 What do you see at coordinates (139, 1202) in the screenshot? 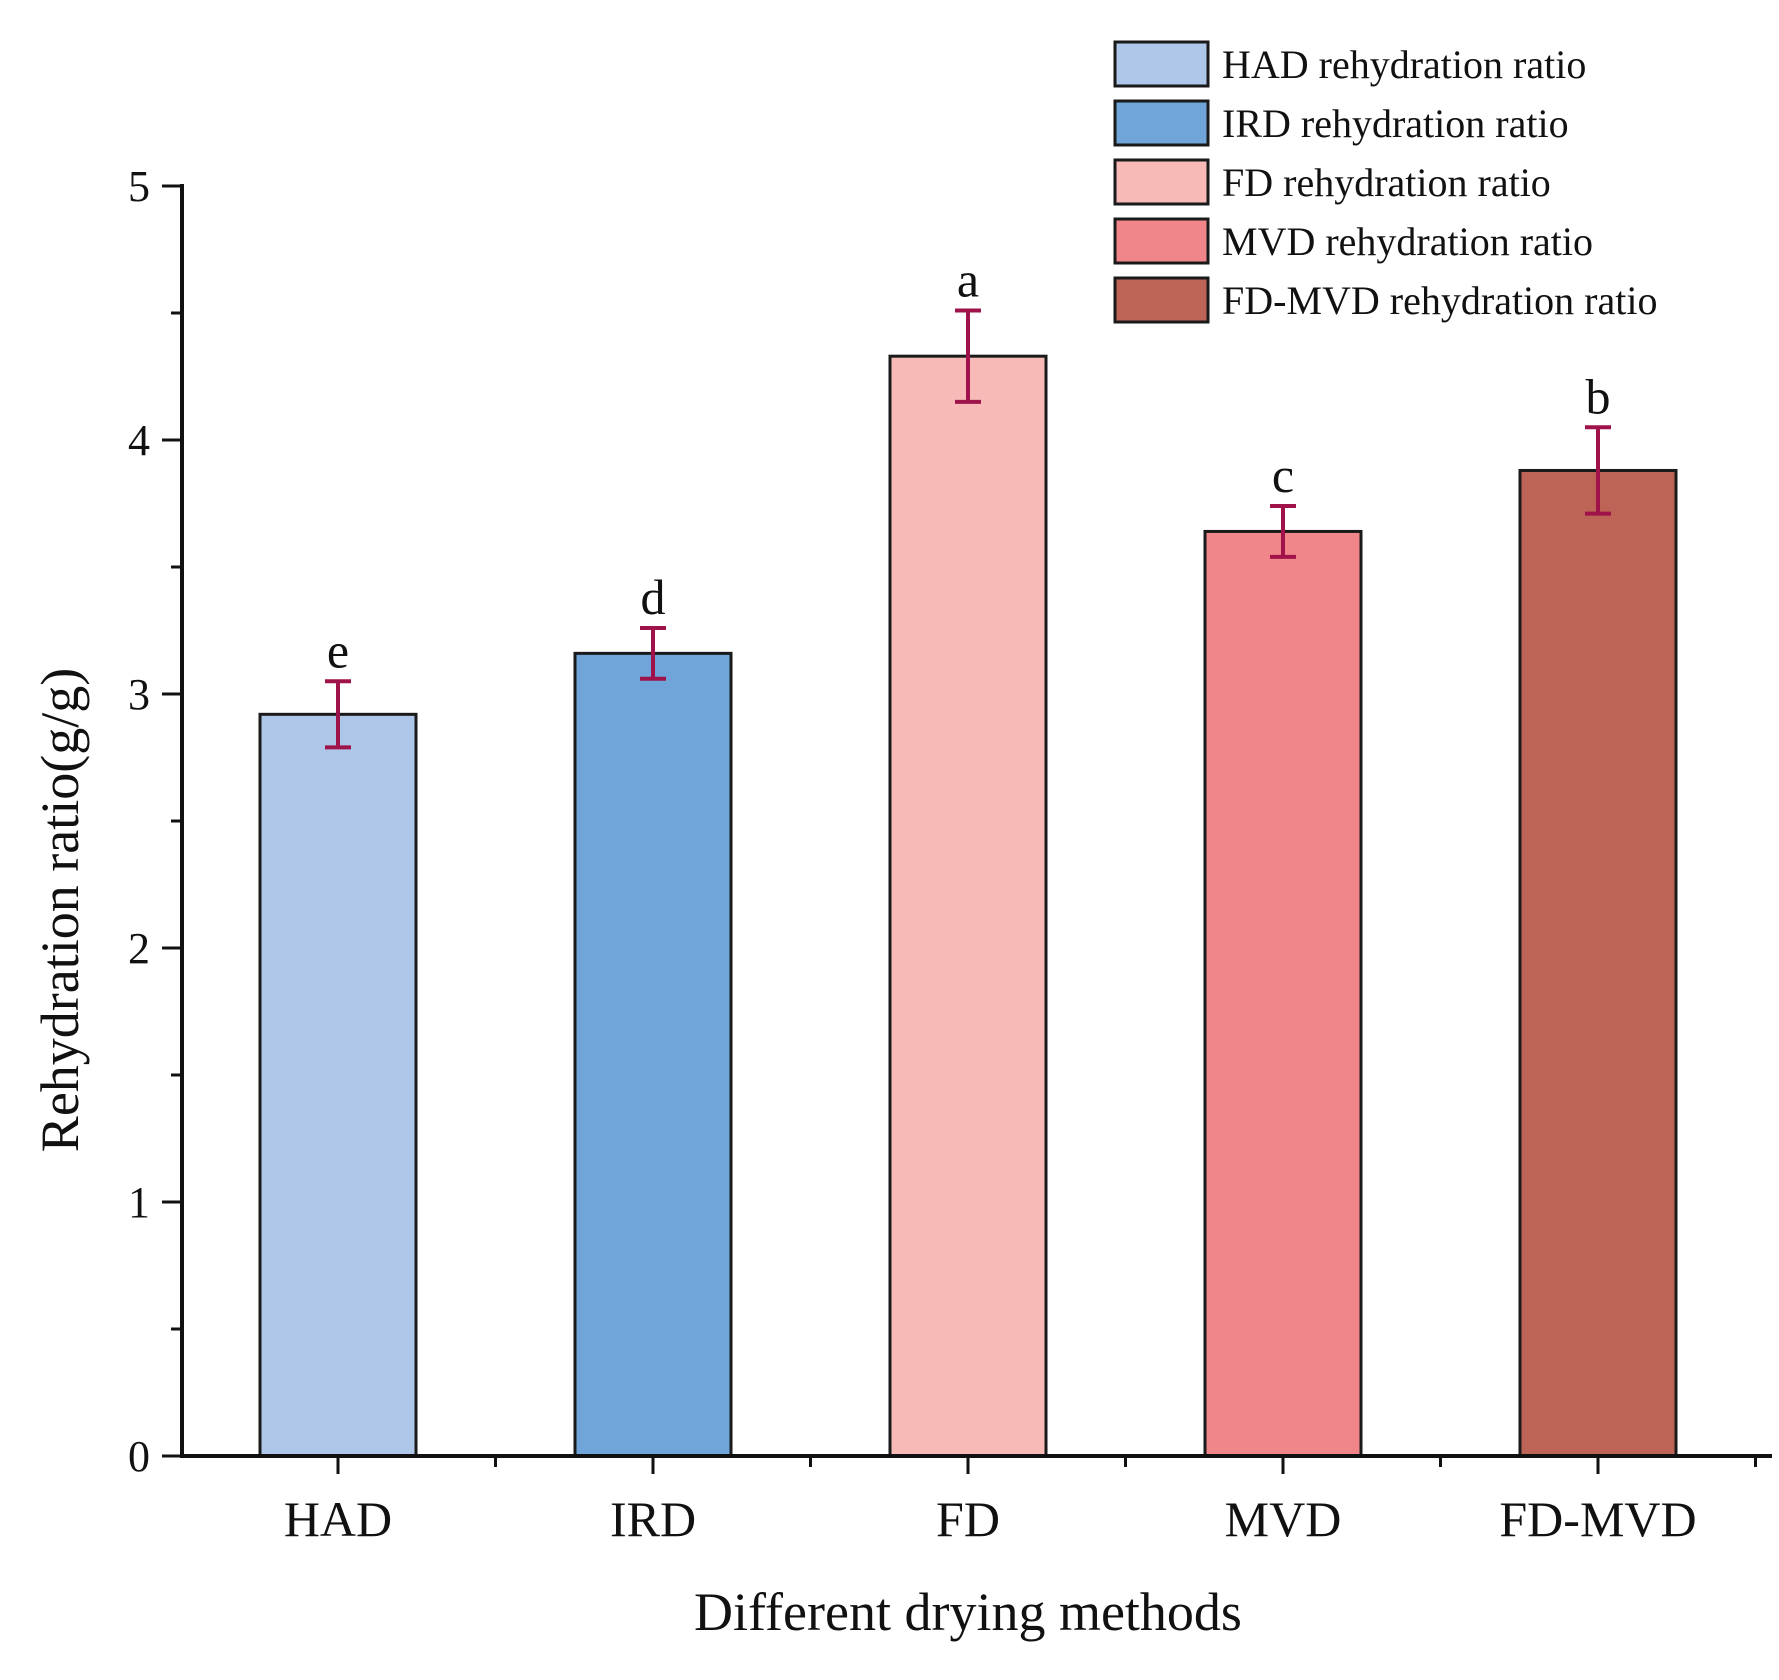
I see `y-tick-label-1: 1` at bounding box center [139, 1202].